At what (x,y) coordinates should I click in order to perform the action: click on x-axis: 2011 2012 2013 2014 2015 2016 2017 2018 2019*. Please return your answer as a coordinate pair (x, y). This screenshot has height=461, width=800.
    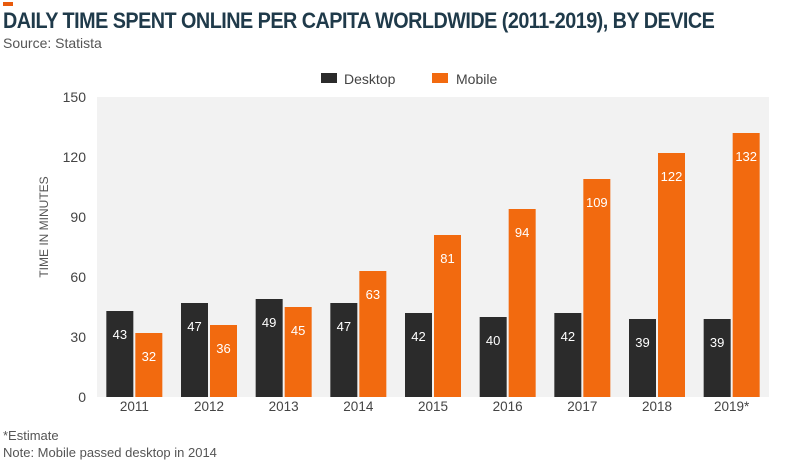
    Looking at the image, I should click on (435, 406).